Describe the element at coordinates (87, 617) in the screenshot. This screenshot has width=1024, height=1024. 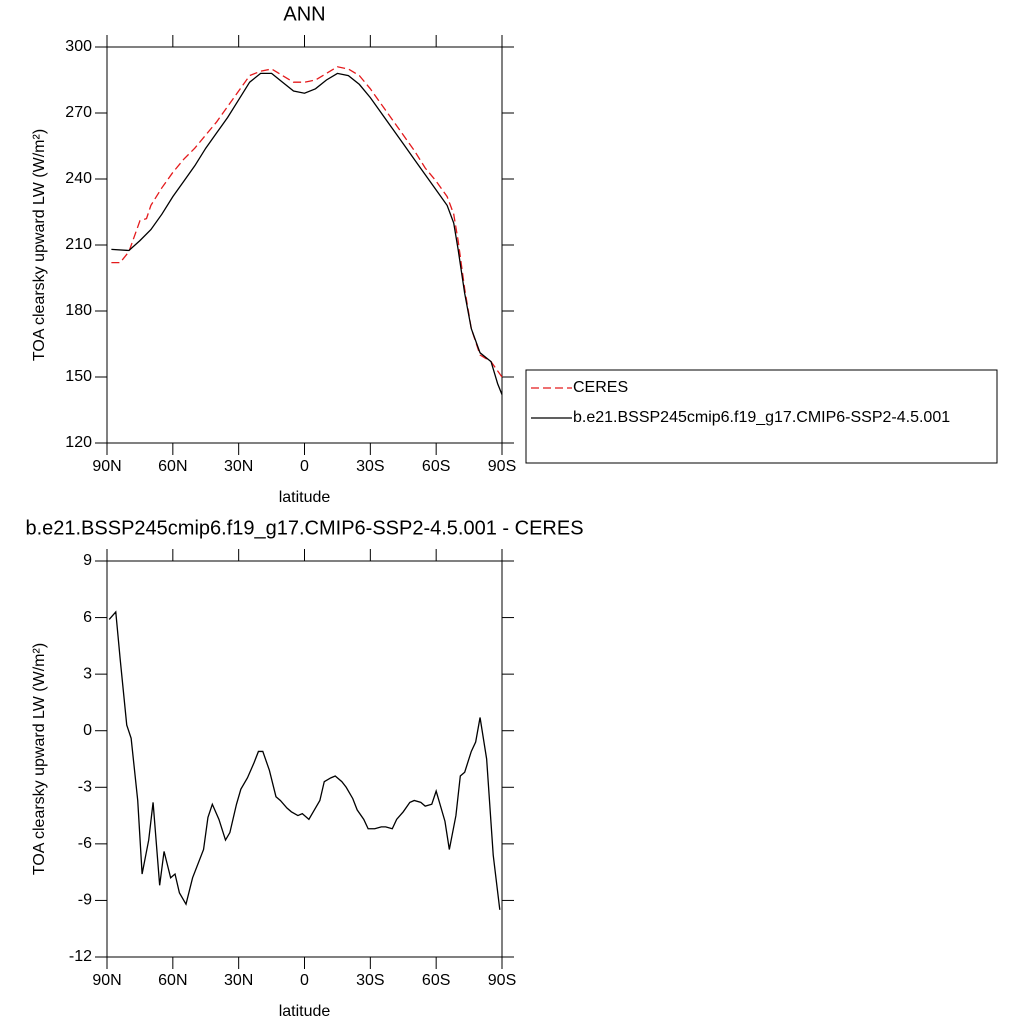
I see `y-tick-label: 6` at that location.